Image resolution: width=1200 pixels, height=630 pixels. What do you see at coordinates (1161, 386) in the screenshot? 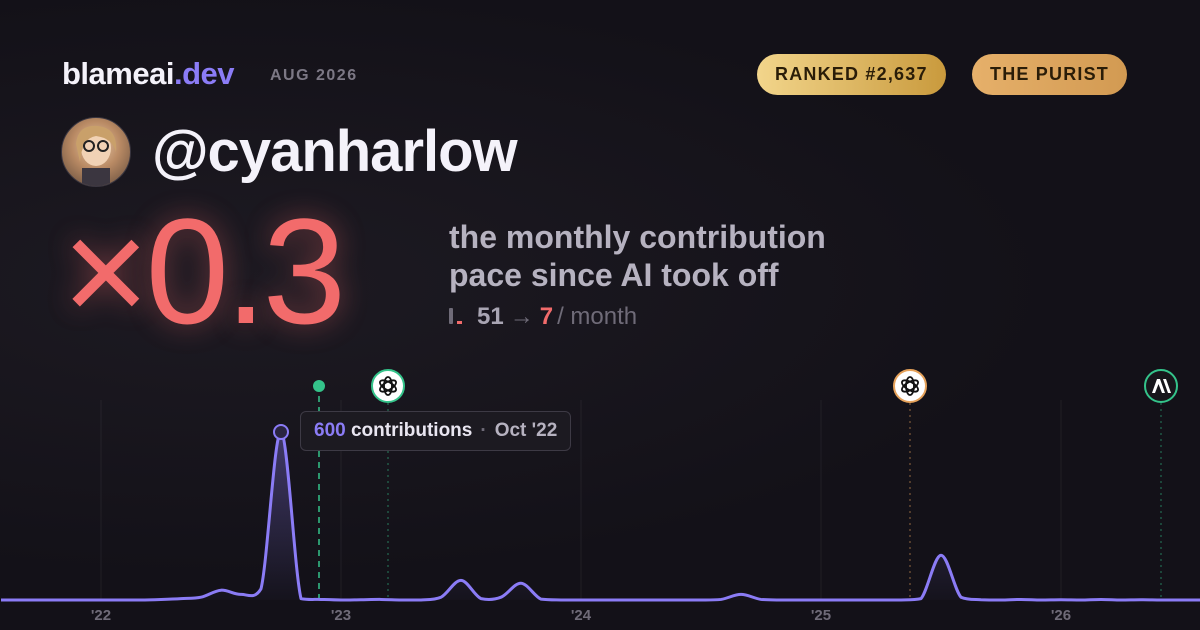
I see `anthropic-icon` at bounding box center [1161, 386].